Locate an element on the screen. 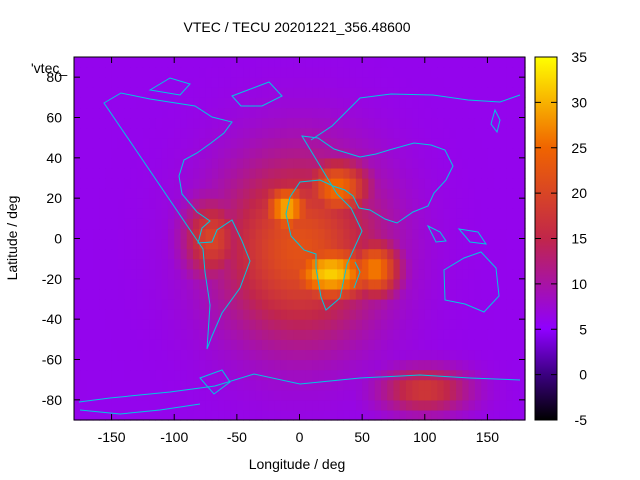 Image resolution: width=640 pixels, height=480 pixels. colorbar-tick-label: 0 is located at coordinates (583, 375).